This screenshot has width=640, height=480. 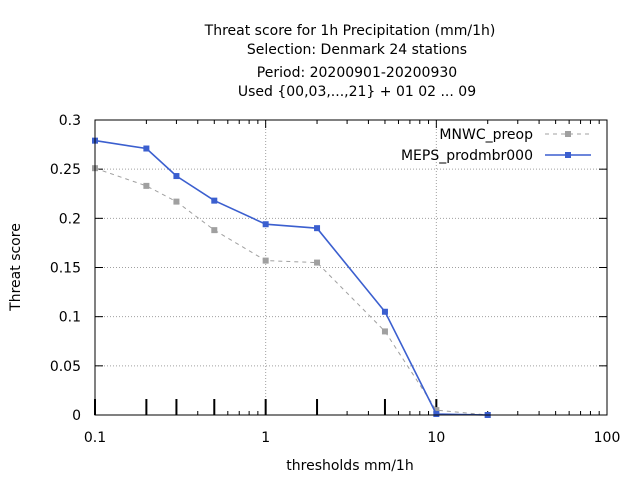 What do you see at coordinates (357, 50) in the screenshot?
I see `title-line-2: Selection: Denmark 24 stations` at bounding box center [357, 50].